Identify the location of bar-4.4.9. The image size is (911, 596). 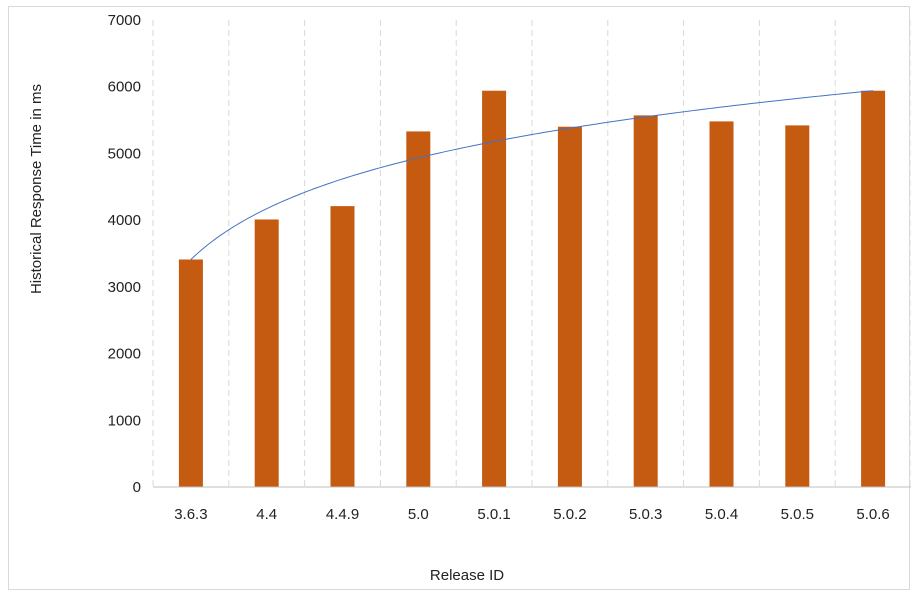
(342, 346).